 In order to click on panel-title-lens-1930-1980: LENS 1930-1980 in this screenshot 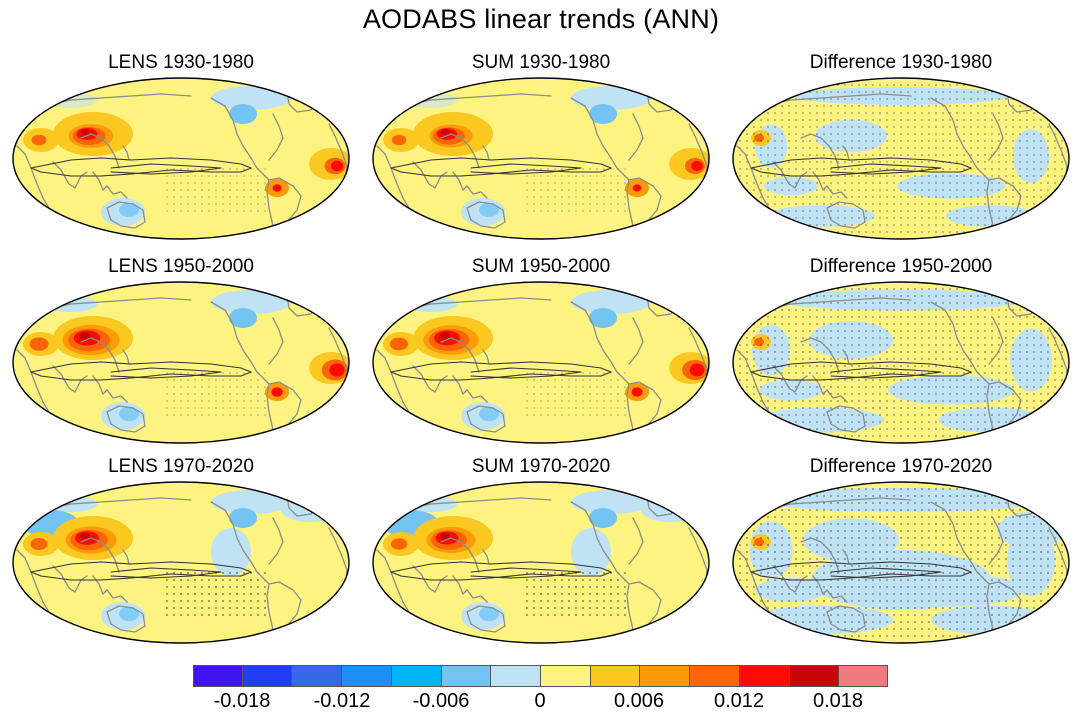, I will do `click(181, 62)`.